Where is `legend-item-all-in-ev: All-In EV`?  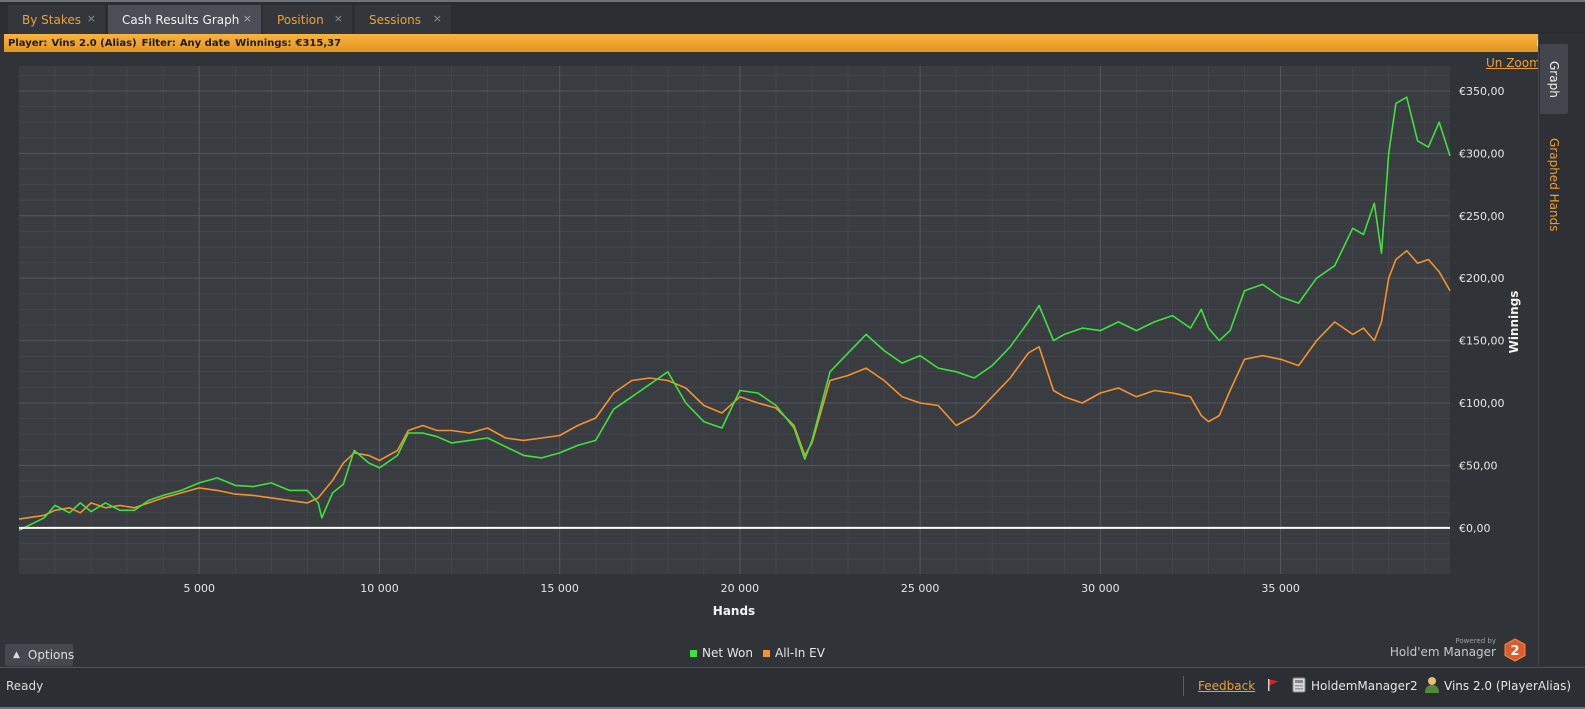 legend-item-all-in-ev: All-In EV is located at coordinates (794, 653).